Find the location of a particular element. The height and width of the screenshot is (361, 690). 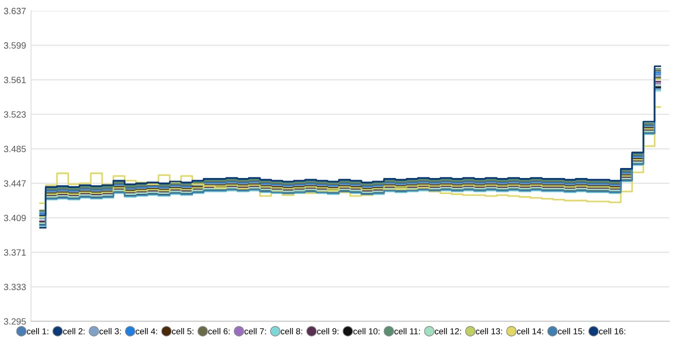

legend-label: cell 14: is located at coordinates (530, 331).